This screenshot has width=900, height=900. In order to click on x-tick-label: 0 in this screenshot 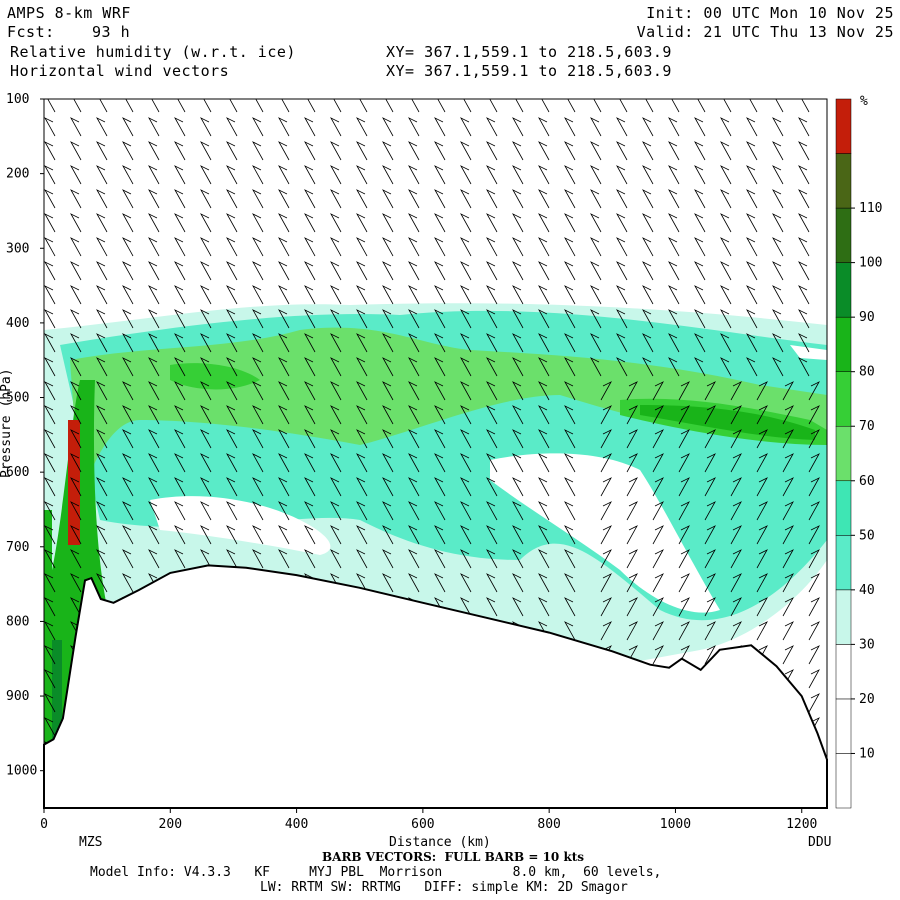, I will do `click(44, 824)`.